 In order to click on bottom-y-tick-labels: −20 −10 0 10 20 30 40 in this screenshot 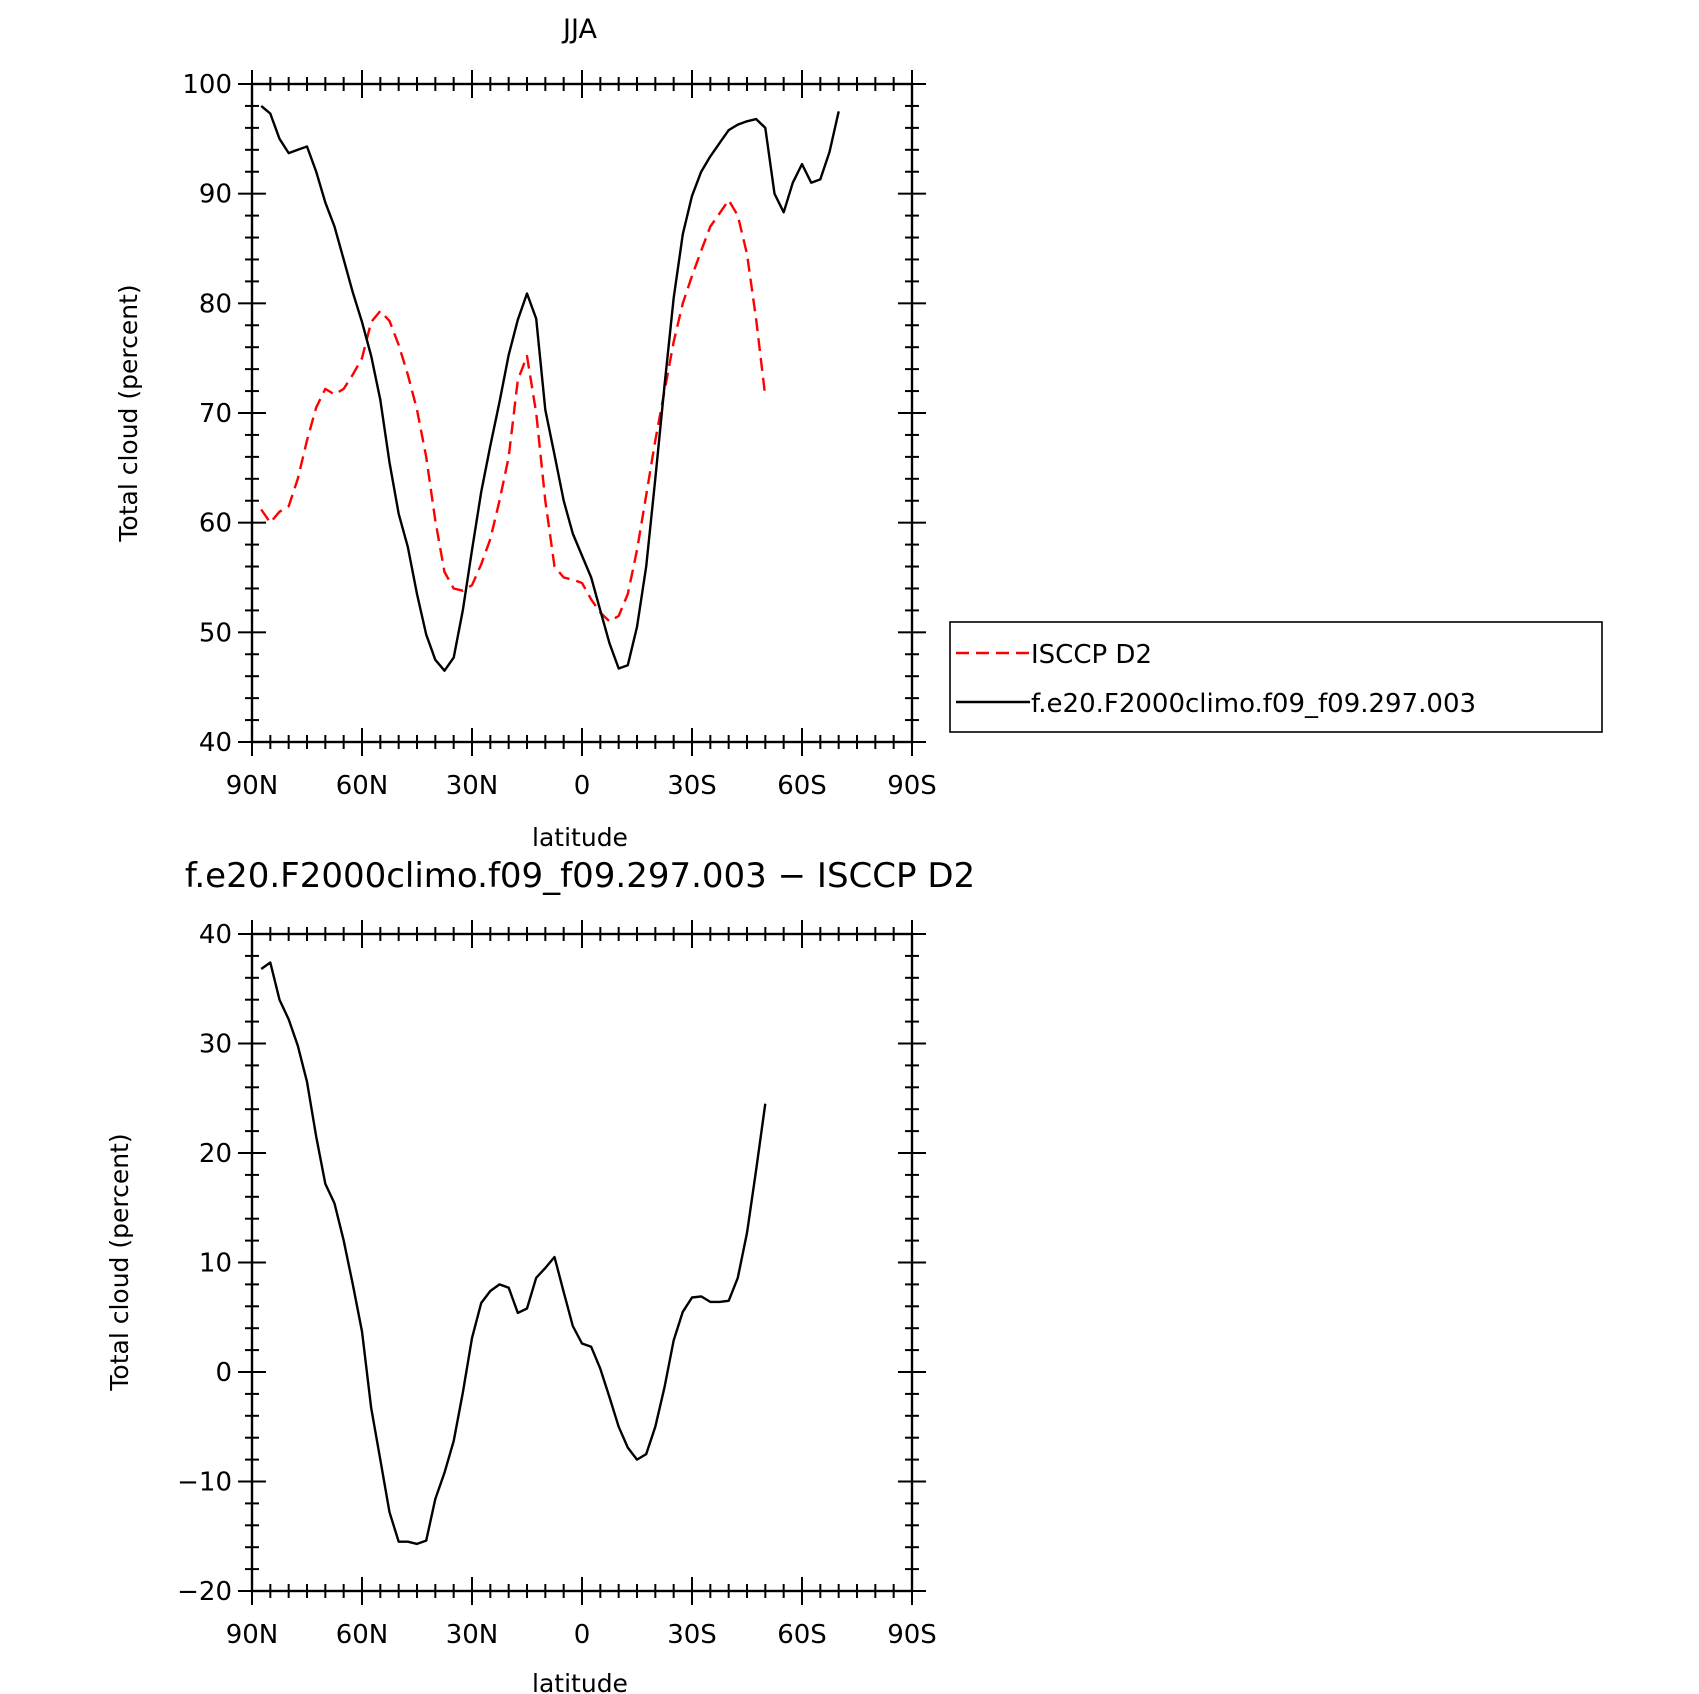, I will do `click(204, 1263)`.